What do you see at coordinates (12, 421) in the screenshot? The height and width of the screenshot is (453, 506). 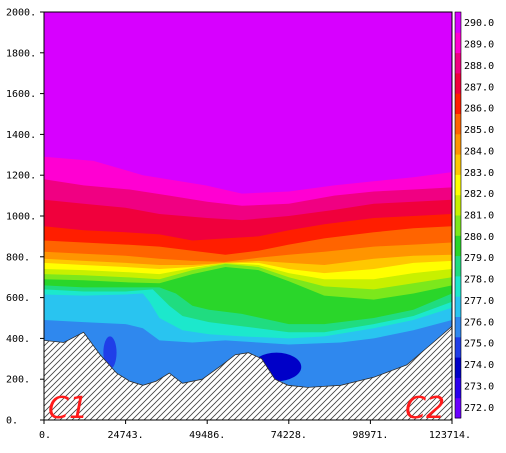 I see `y-tick-label: 0.` at bounding box center [12, 421].